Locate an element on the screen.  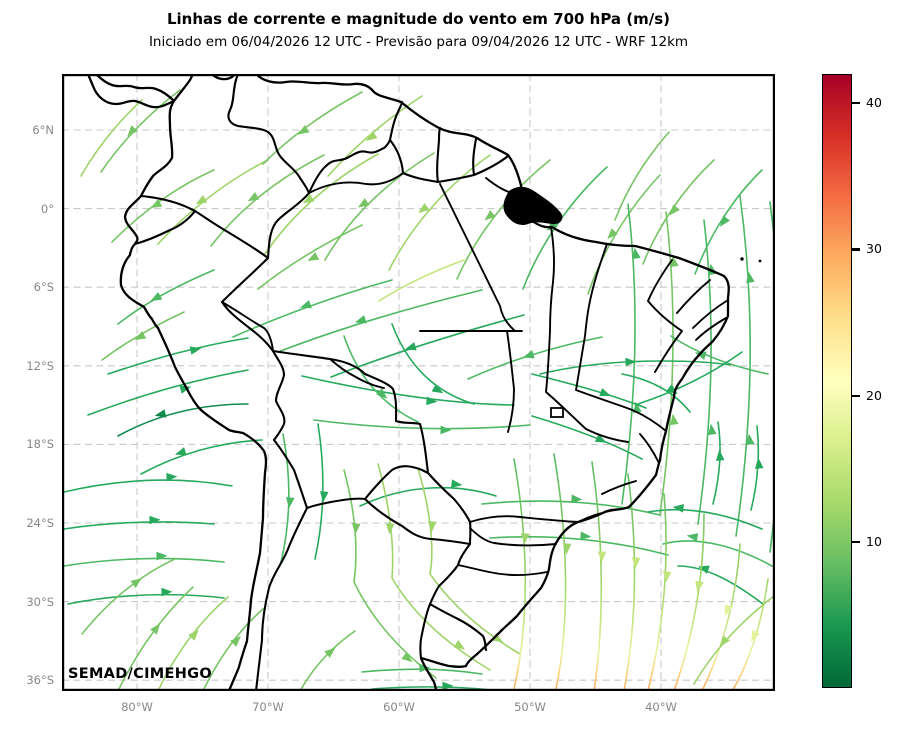
lon-tick-label: 60°W is located at coordinates (399, 707).